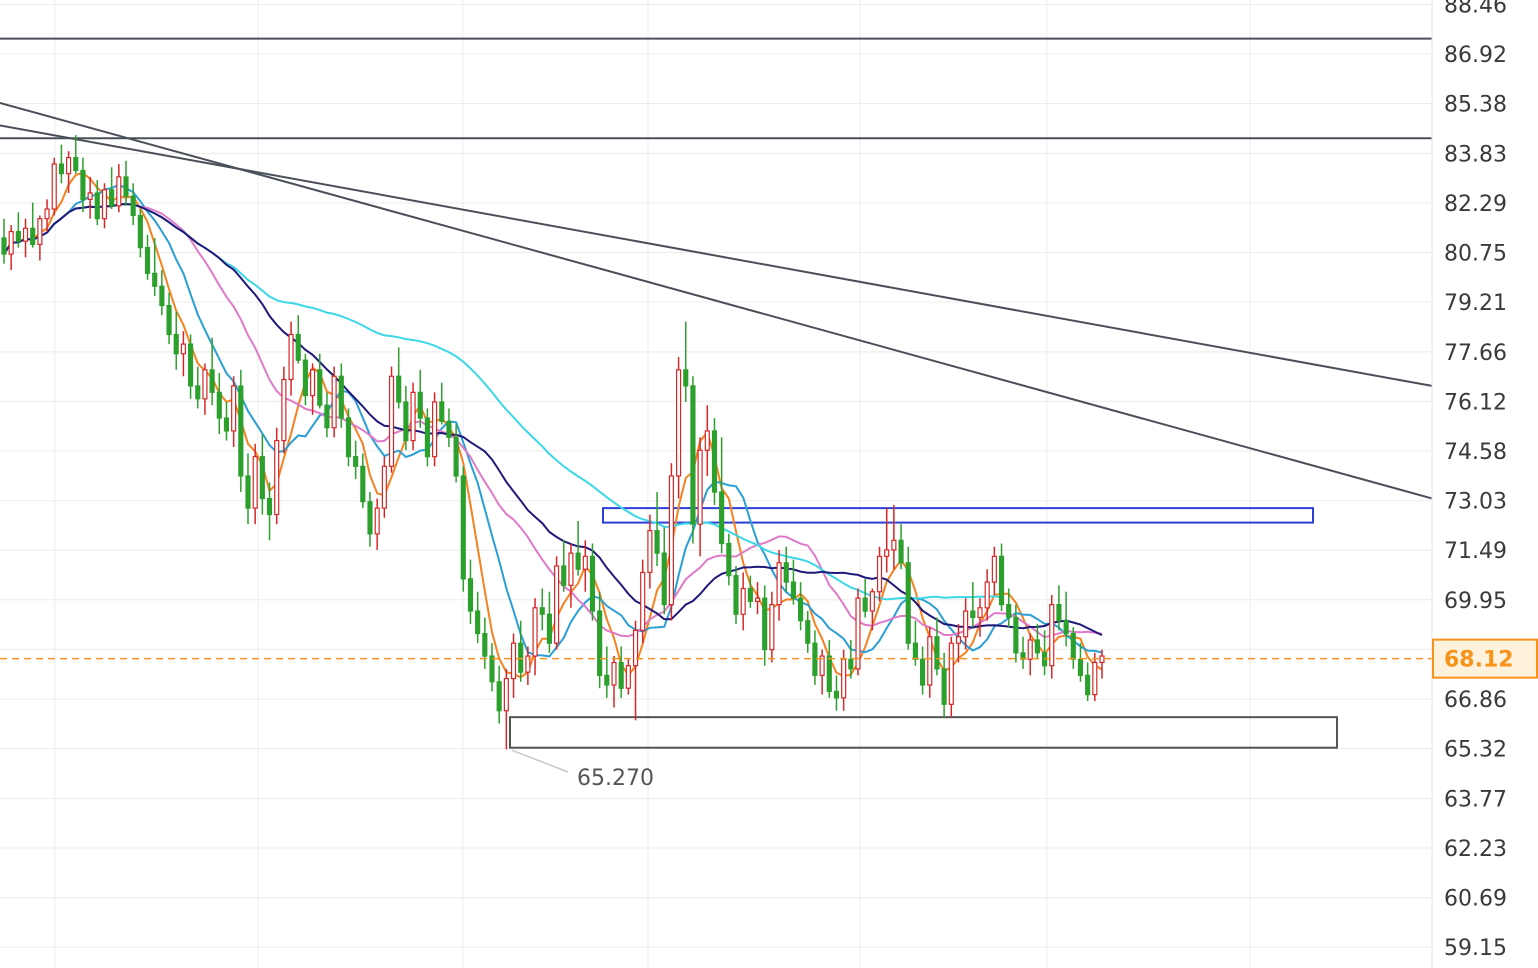 This screenshot has height=968, width=1538. I want to click on price-tick-label: 85.38, so click(1475, 105).